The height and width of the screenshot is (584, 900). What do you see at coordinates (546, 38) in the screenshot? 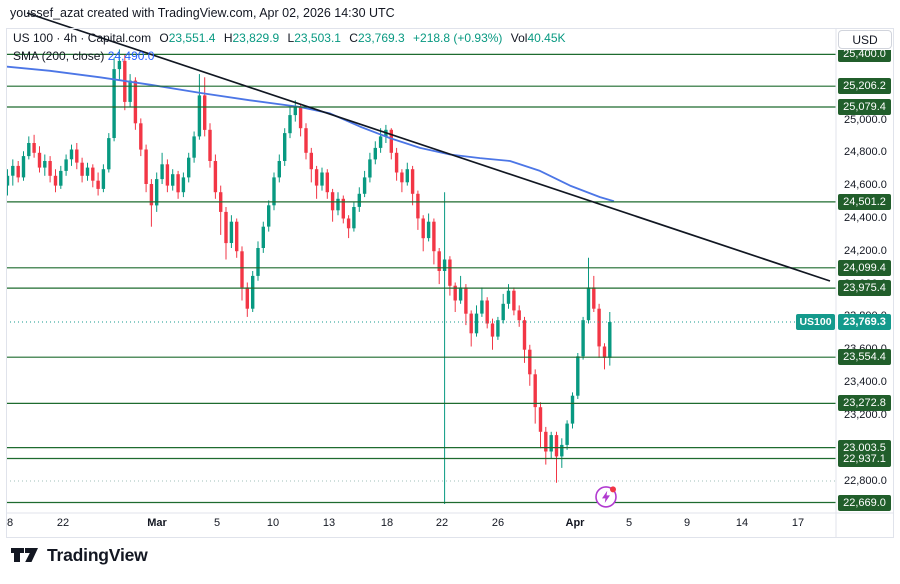
I see `volume-value: 40.45K` at bounding box center [546, 38].